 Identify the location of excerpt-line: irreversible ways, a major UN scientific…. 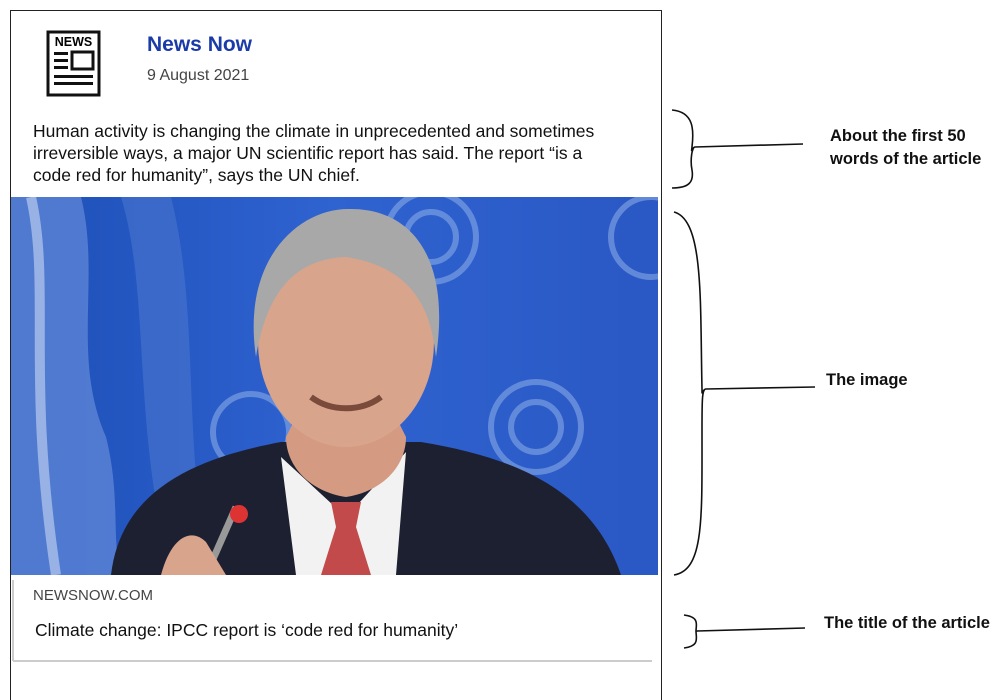
(308, 153).